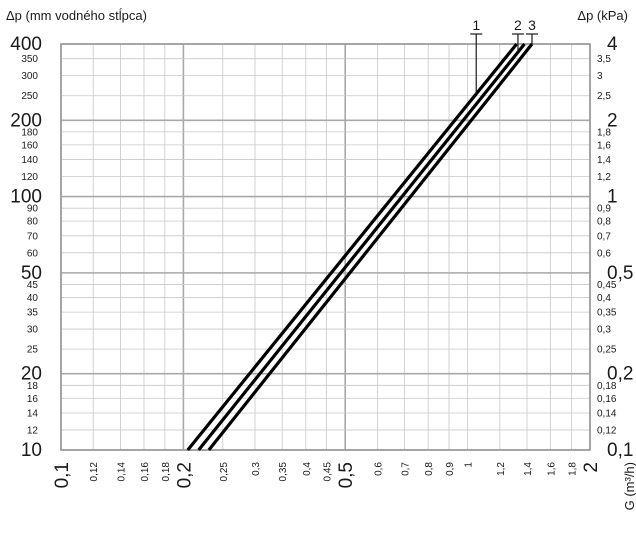  I want to click on curve-1-label: 1, so click(476, 25).